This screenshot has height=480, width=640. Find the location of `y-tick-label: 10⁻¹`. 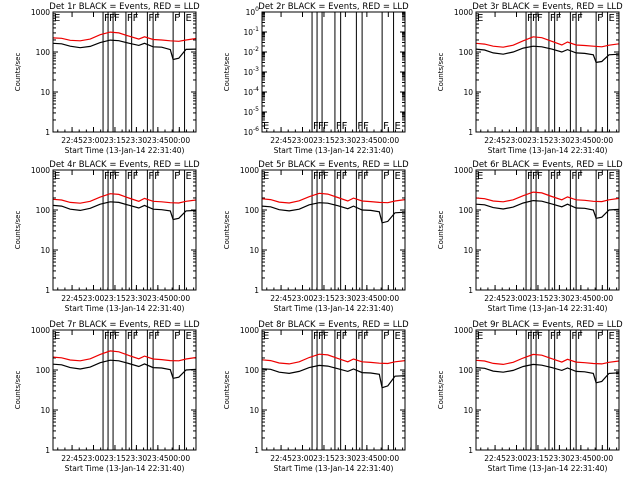

y-tick-label: 10⁻¹ is located at coordinates (251, 31).